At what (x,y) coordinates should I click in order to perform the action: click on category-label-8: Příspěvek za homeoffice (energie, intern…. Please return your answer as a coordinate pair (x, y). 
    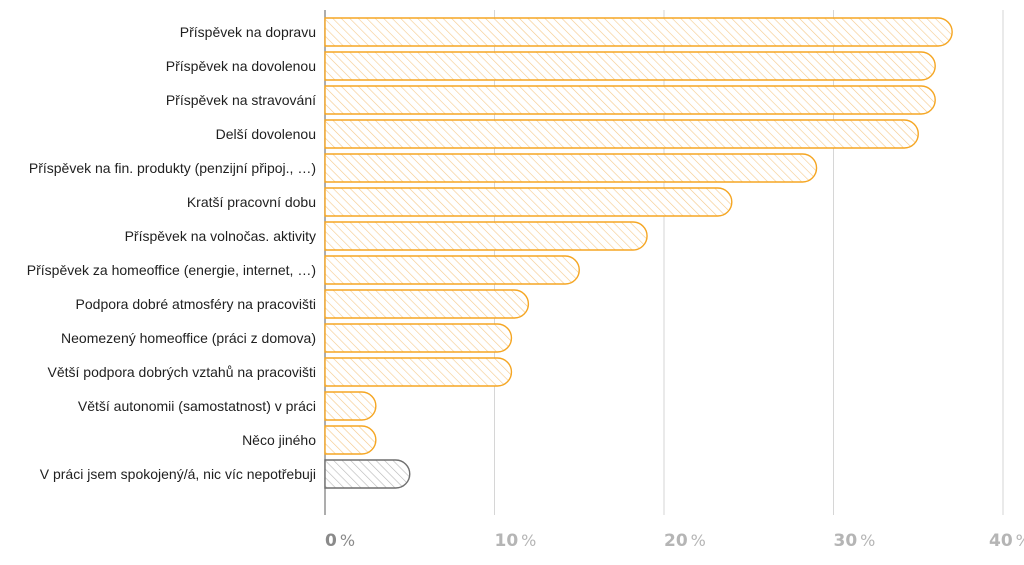
    Looking at the image, I should click on (171, 270).